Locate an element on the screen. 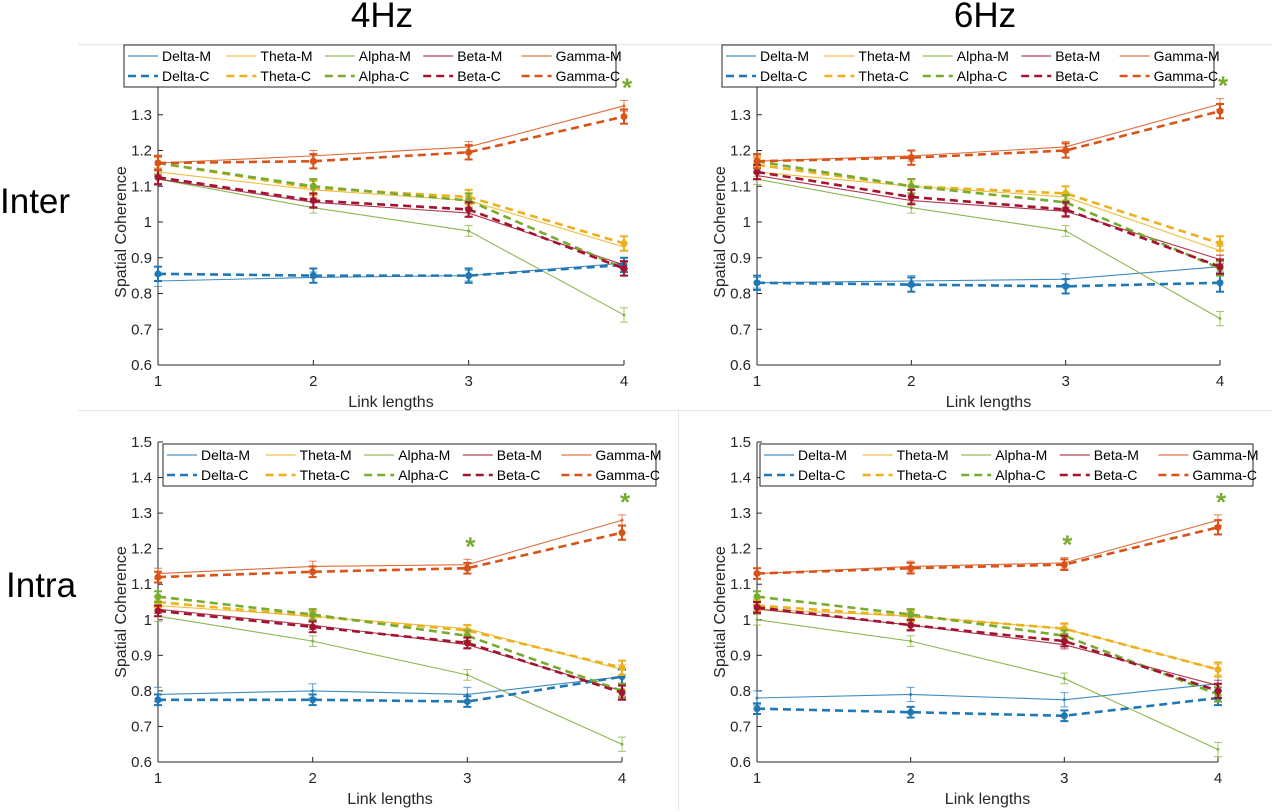 The height and width of the screenshot is (812, 1280). y-tick-label: 0.6 is located at coordinates (141, 365).